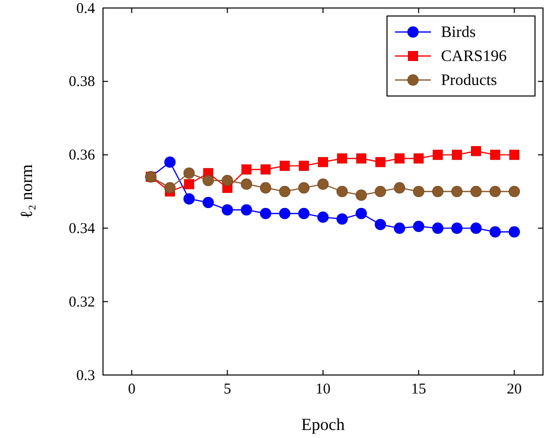 The height and width of the screenshot is (438, 551). What do you see at coordinates (418, 390) in the screenshot?
I see `x-tick-label: 15` at bounding box center [418, 390].